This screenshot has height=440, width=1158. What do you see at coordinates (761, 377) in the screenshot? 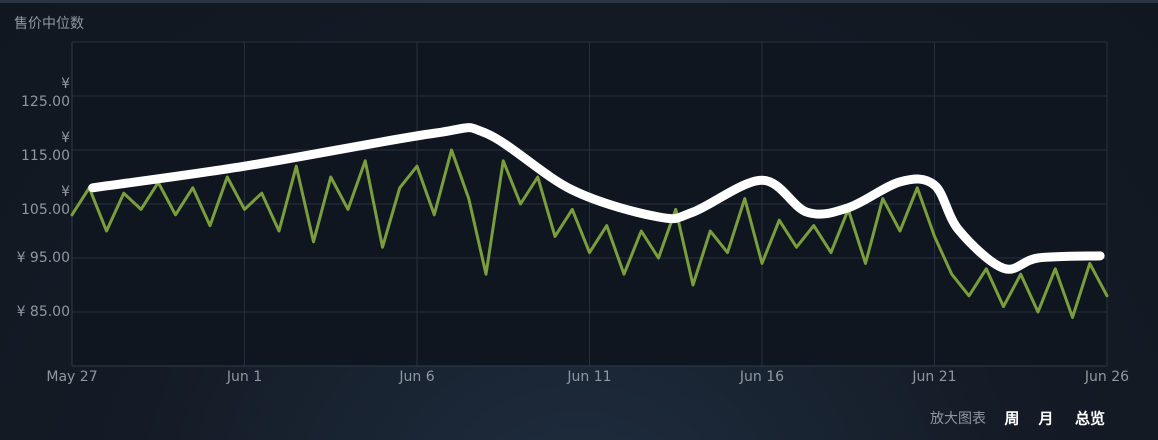
I see `x-tick-label: Jun 16` at bounding box center [761, 377].